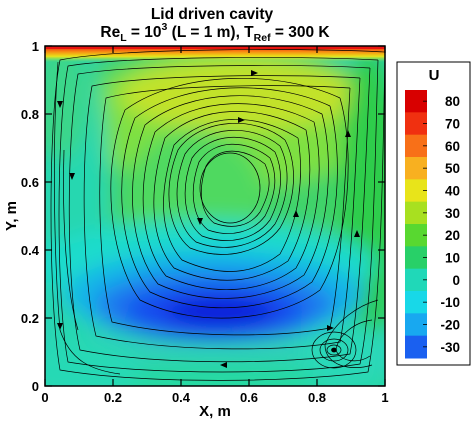  I want to click on colorbar-labels: 80 70 60 50 40 30 20 10 0 -10 -20 -30, so click(441, 224).